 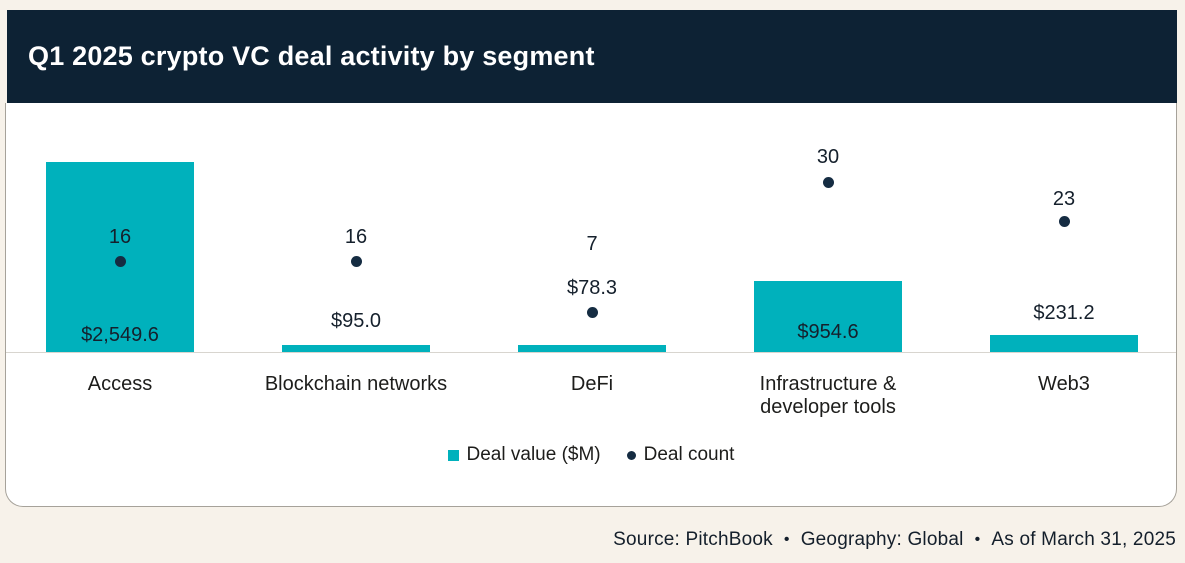 What do you see at coordinates (120, 335) in the screenshot?
I see `deal-value-label: $2,549.6` at bounding box center [120, 335].